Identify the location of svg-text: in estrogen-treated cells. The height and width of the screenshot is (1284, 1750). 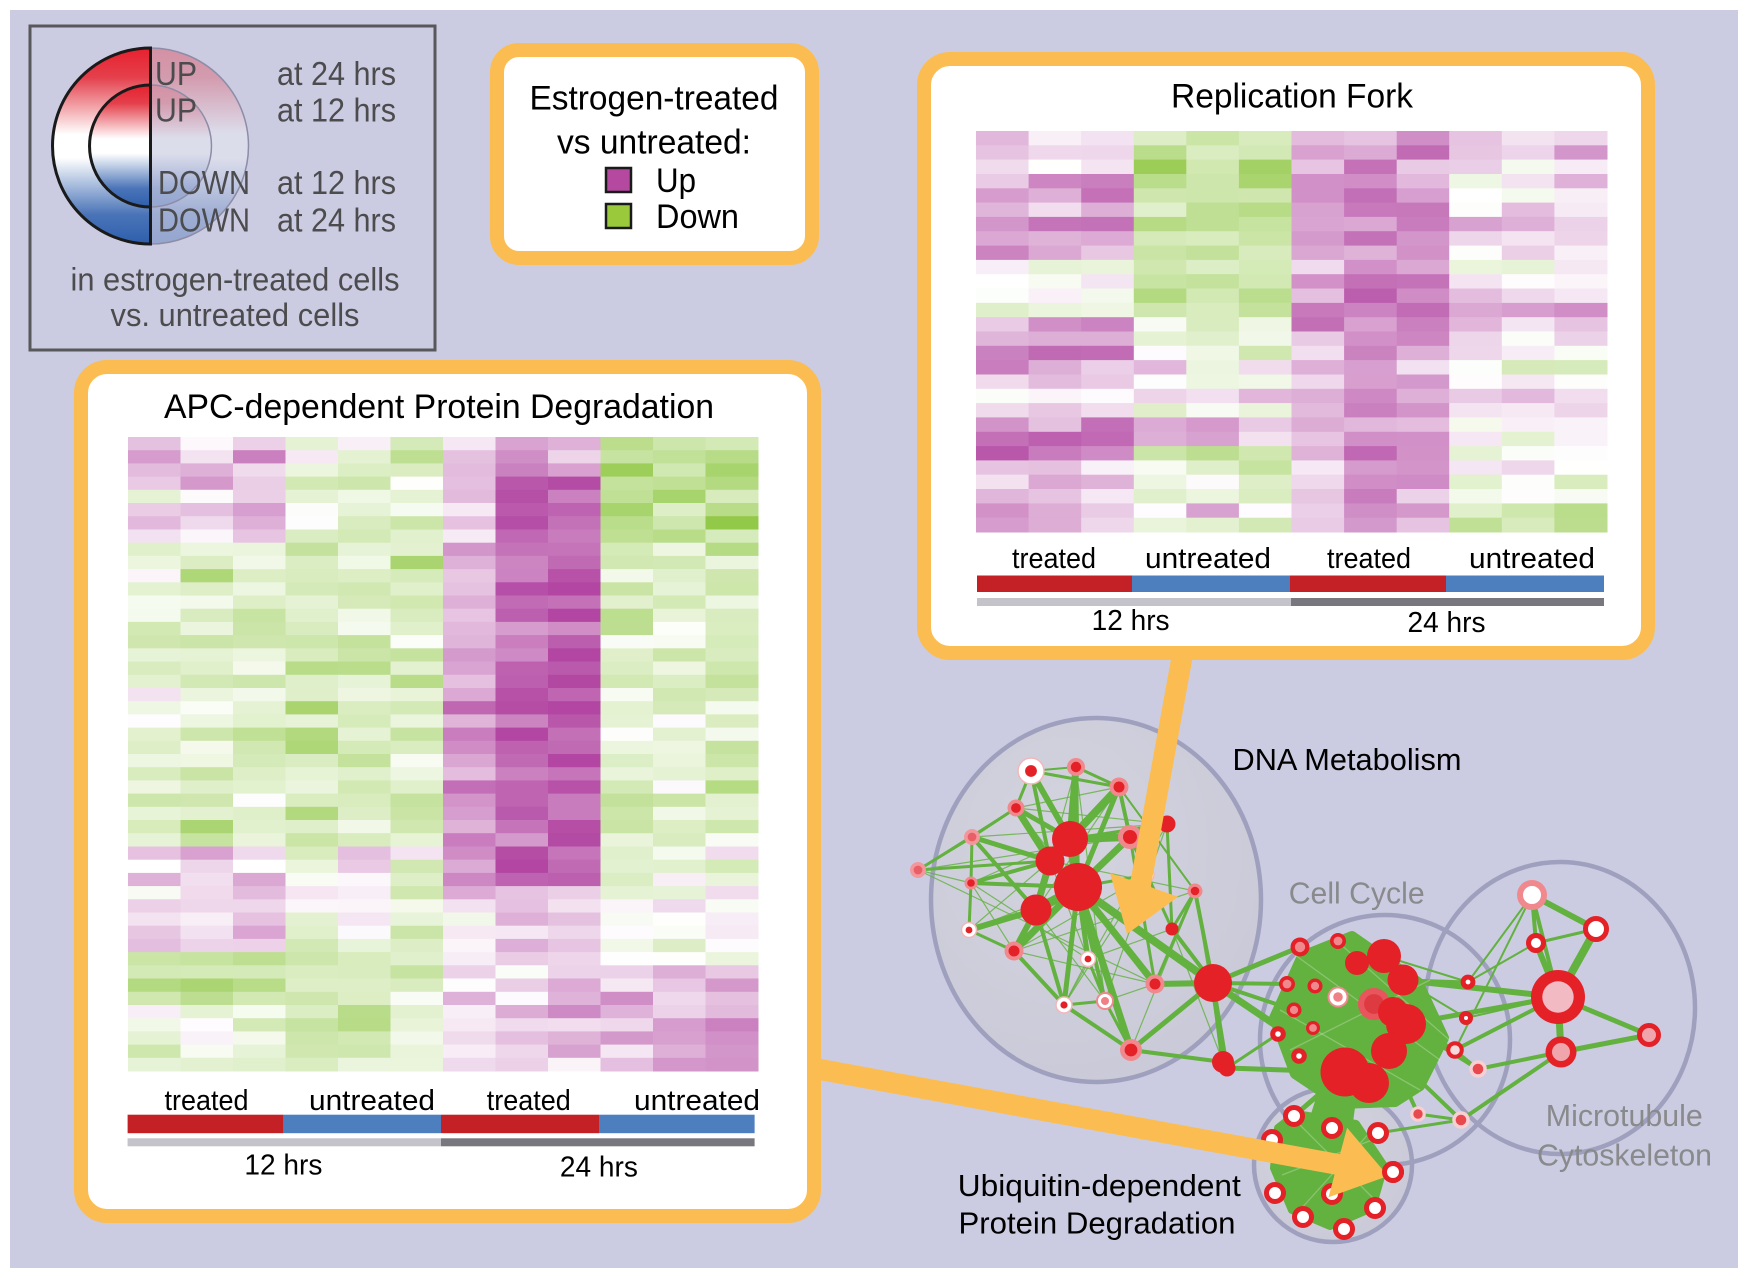
(235, 279).